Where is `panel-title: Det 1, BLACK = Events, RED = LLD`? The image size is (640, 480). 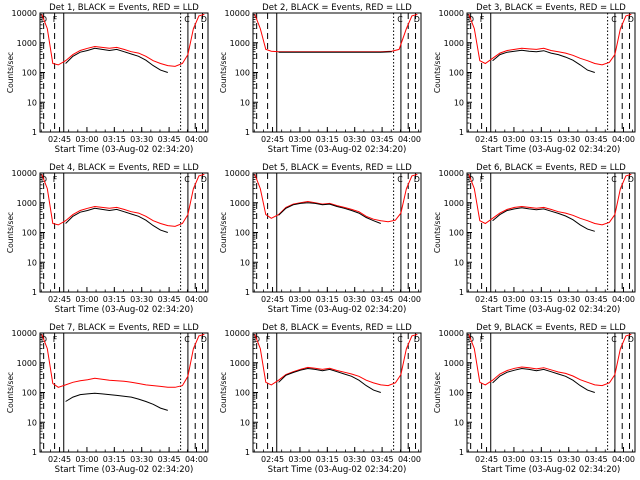 panel-title: Det 1, BLACK = Events, RED = LLD is located at coordinates (124, 8).